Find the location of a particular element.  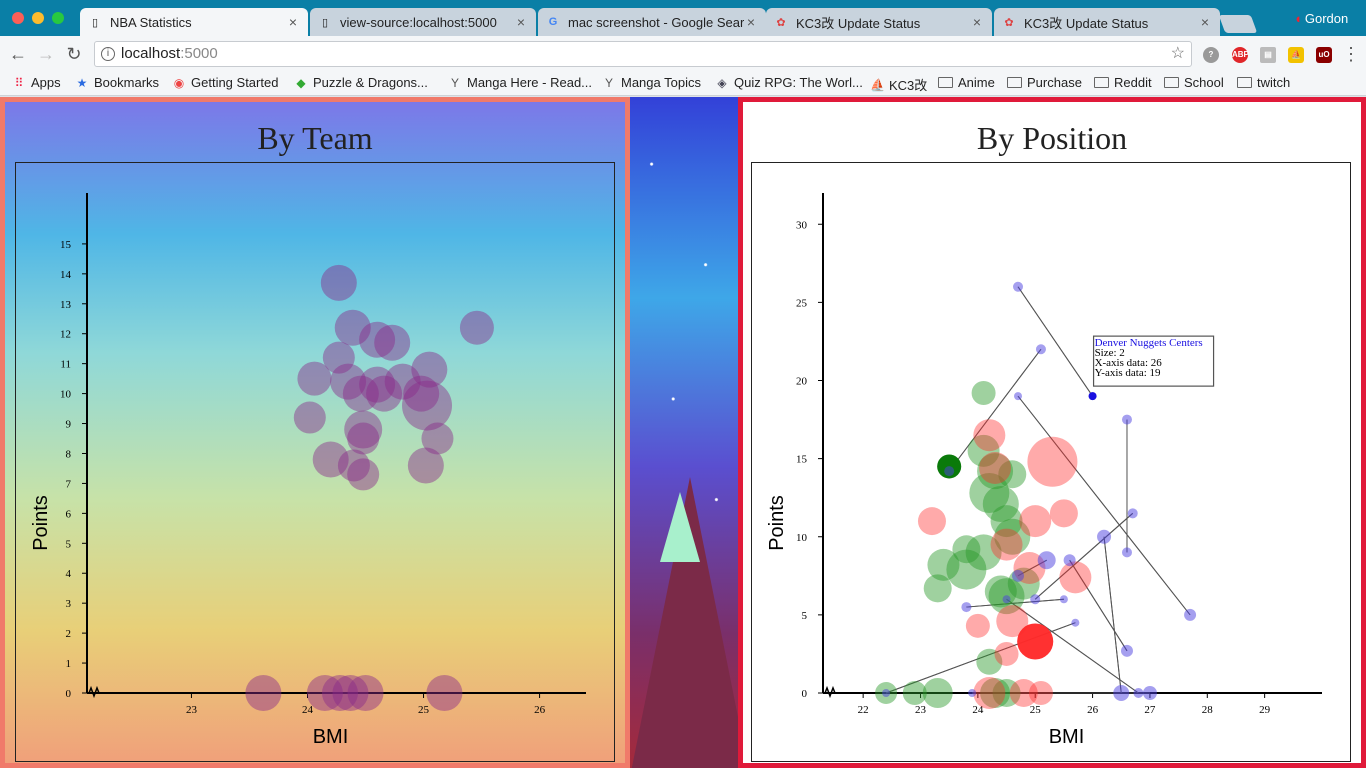

bookmark-folder-reddit: Reddit is located at coordinates (1123, 82).